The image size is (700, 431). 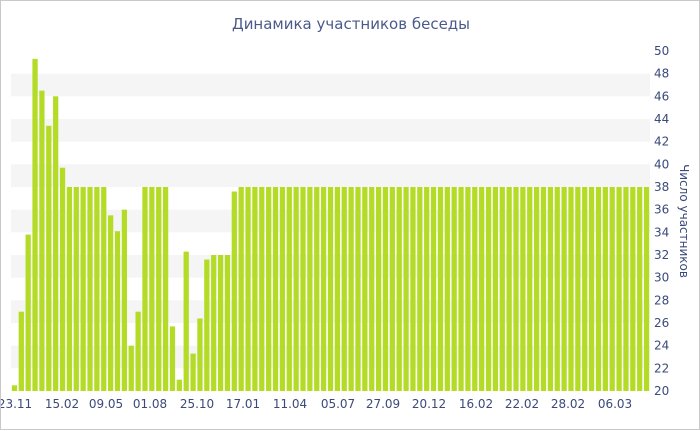 What do you see at coordinates (290, 404) in the screenshot?
I see `x-tick-label: 11.04` at bounding box center [290, 404].